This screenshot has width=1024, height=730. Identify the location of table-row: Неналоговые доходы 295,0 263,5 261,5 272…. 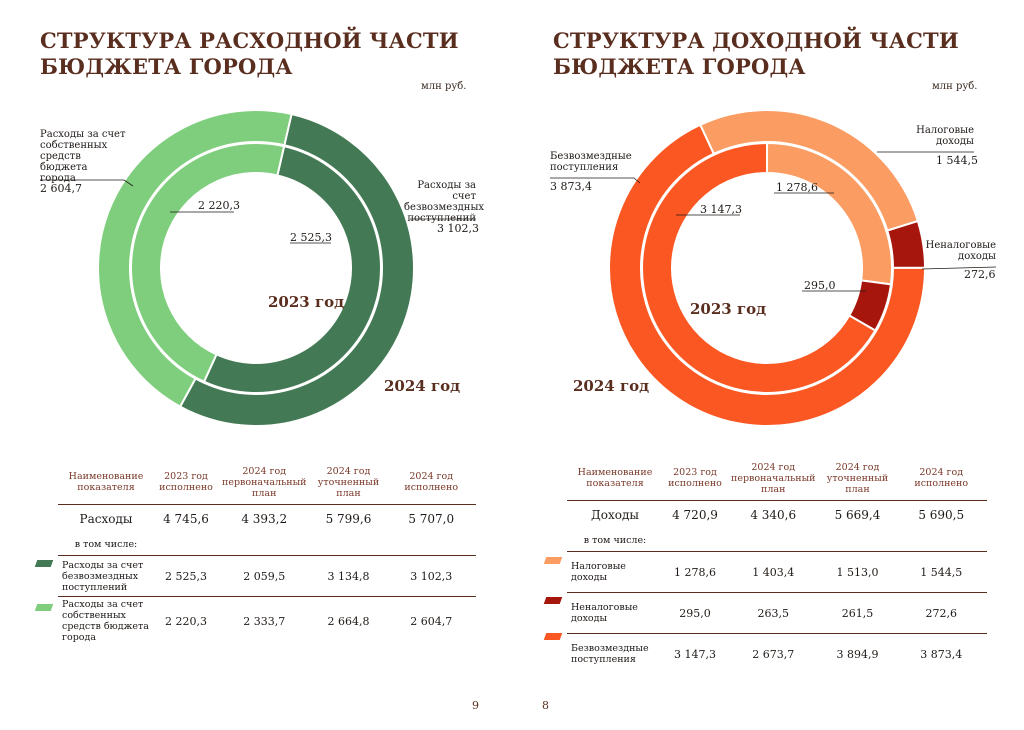
(777, 613).